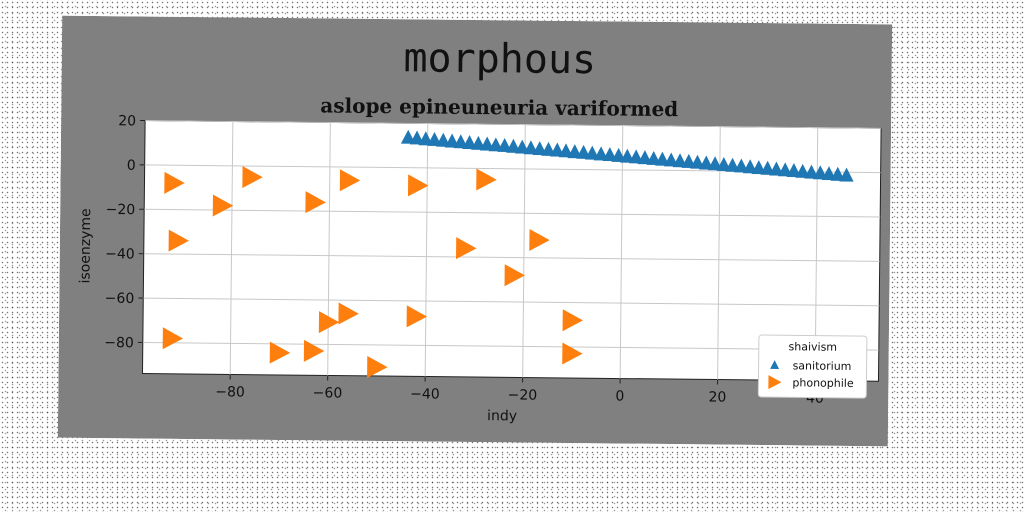 The image size is (1024, 512). Describe the element at coordinates (812, 347) in the screenshot. I see `legend-title: shaivism` at that location.